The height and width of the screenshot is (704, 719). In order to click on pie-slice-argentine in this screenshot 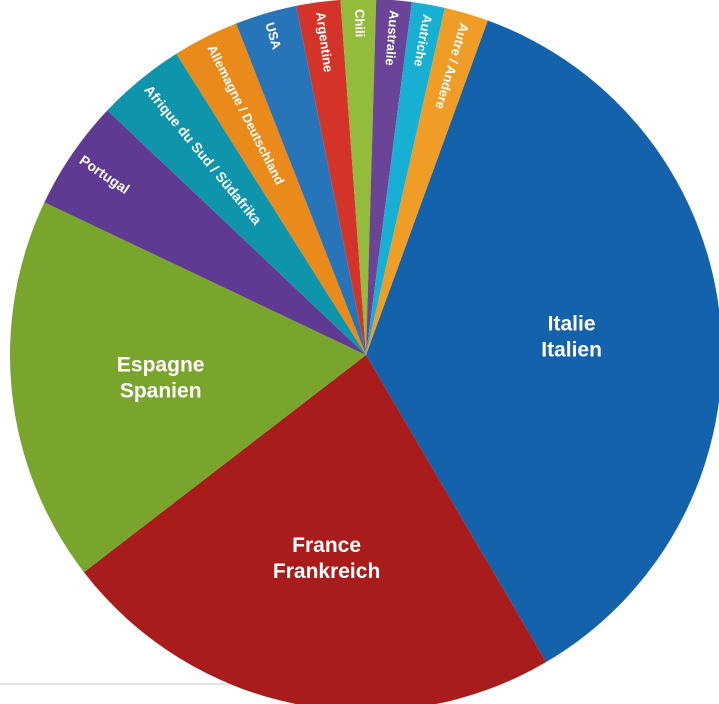, I will do `click(331, 177)`.